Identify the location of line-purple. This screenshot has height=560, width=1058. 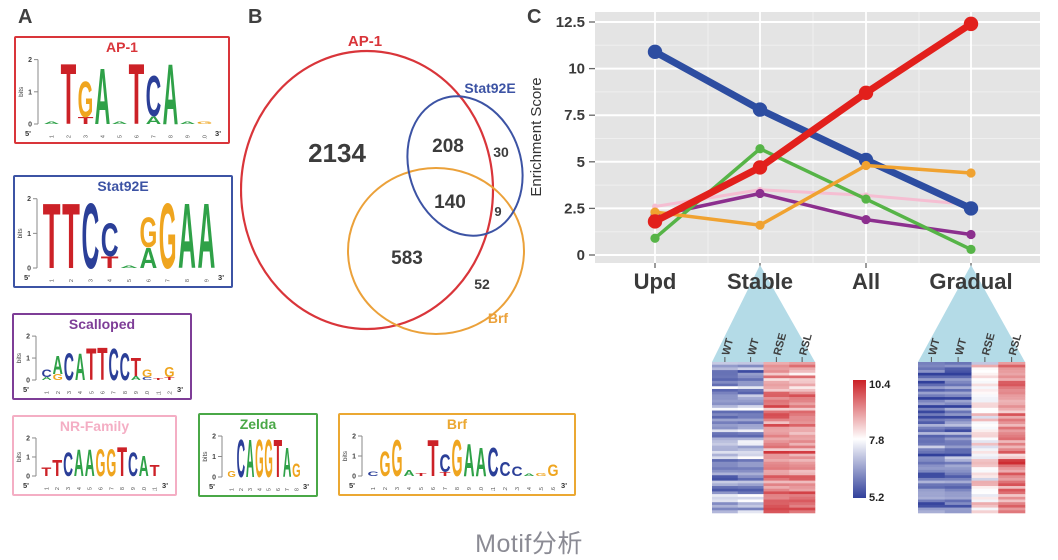
(813, 214).